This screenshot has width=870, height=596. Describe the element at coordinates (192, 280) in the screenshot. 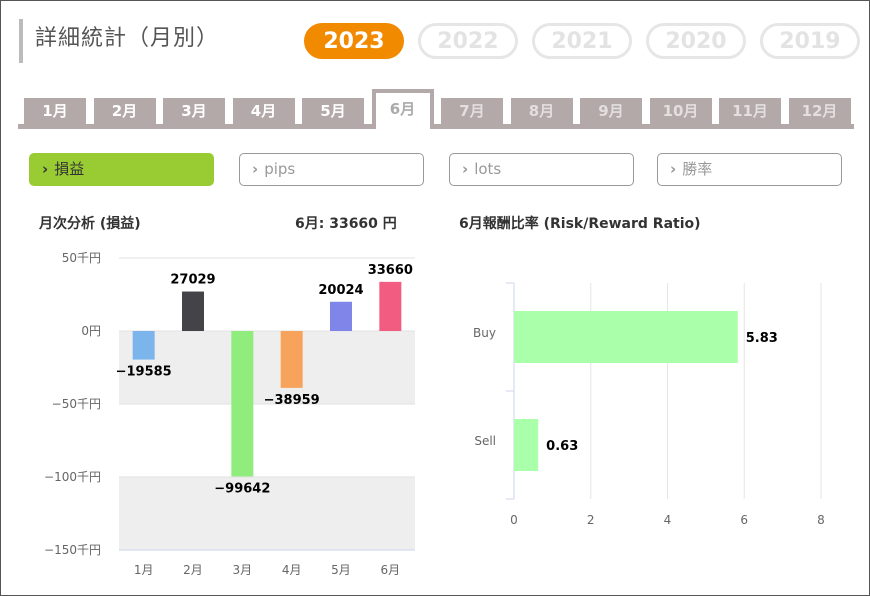

I see `data-label: 27029` at that location.